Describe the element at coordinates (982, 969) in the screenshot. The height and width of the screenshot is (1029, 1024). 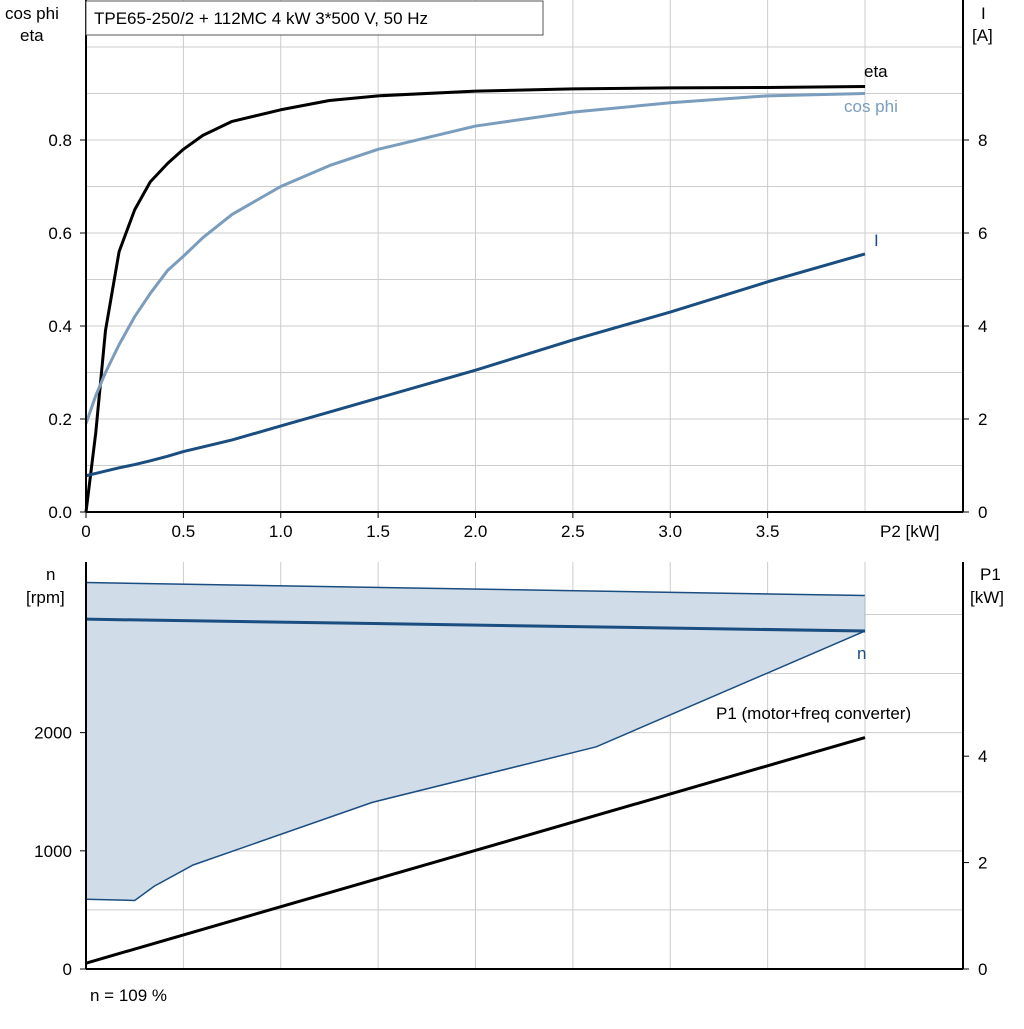
I see `bottom-ytick-right-label-0: 0` at that location.